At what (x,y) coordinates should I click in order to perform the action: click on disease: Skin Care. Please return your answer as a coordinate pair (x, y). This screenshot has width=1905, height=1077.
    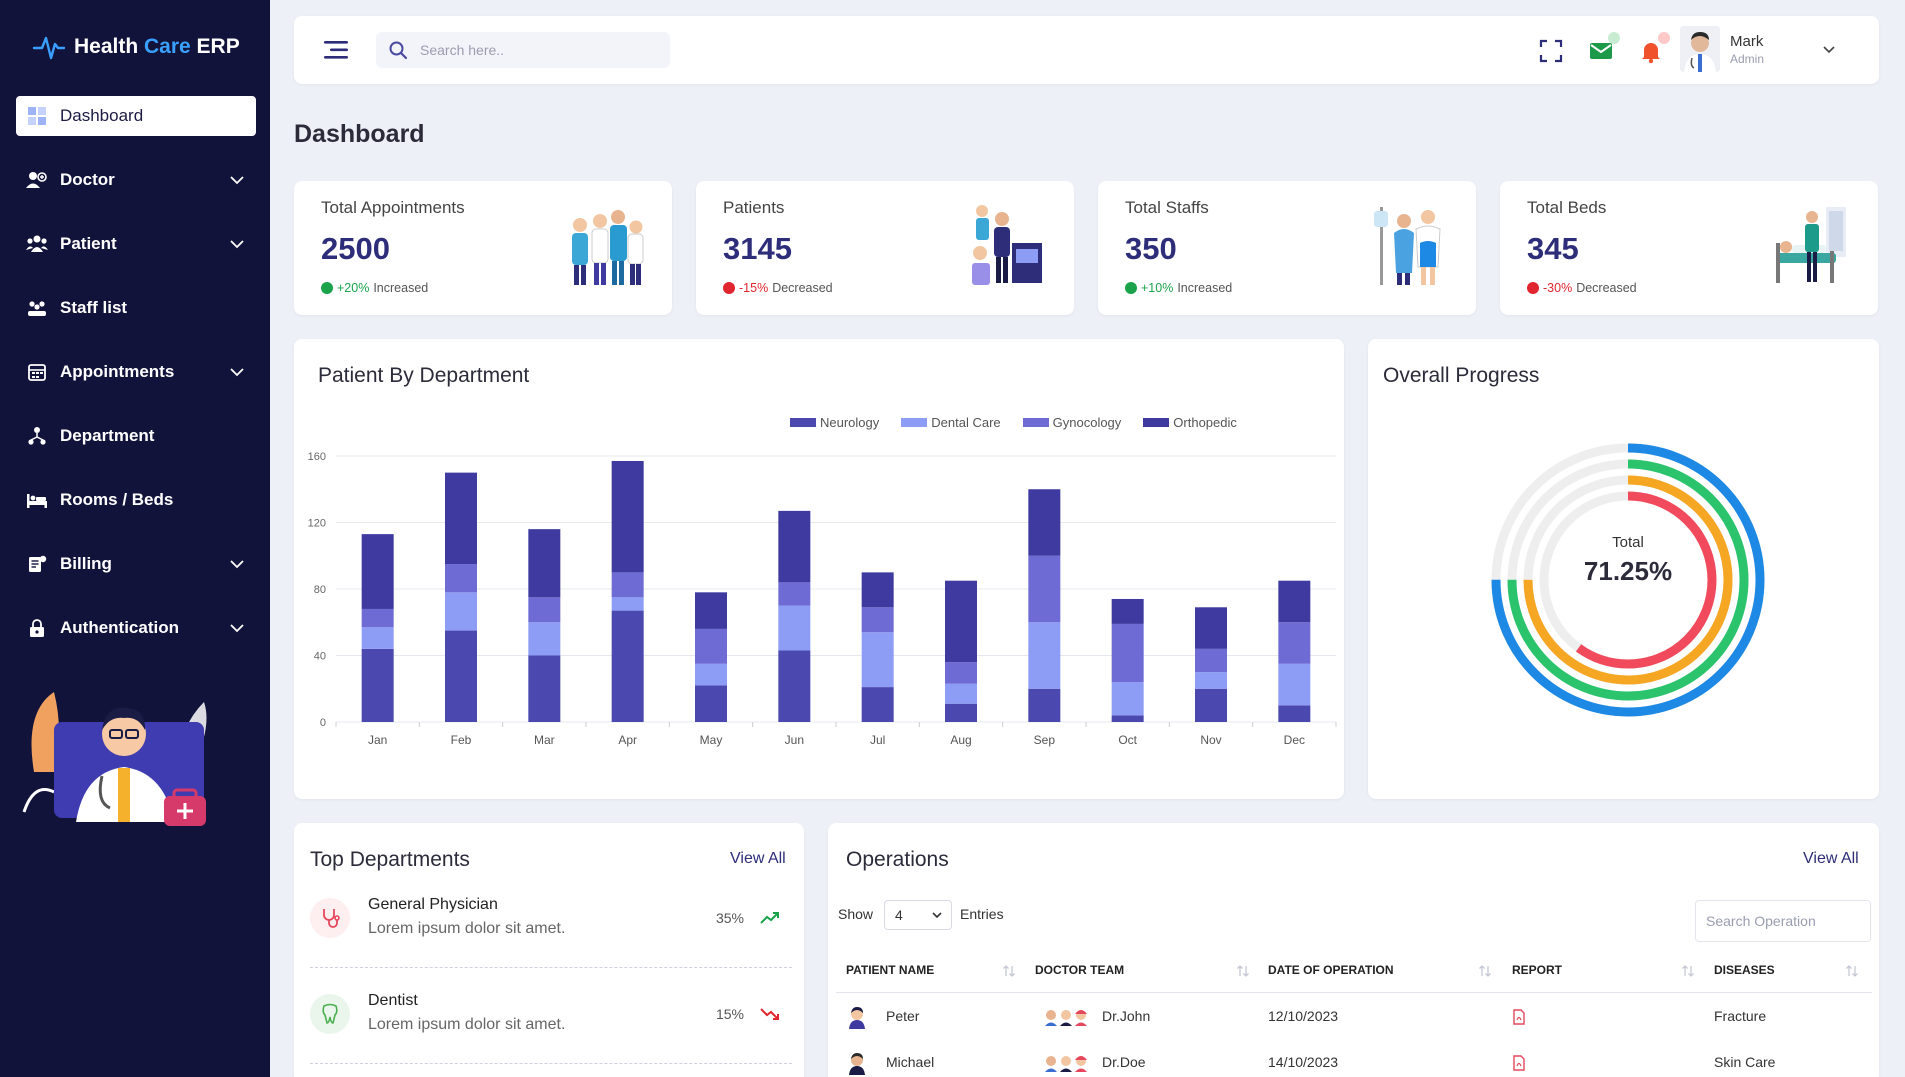
    Looking at the image, I should click on (1745, 1062).